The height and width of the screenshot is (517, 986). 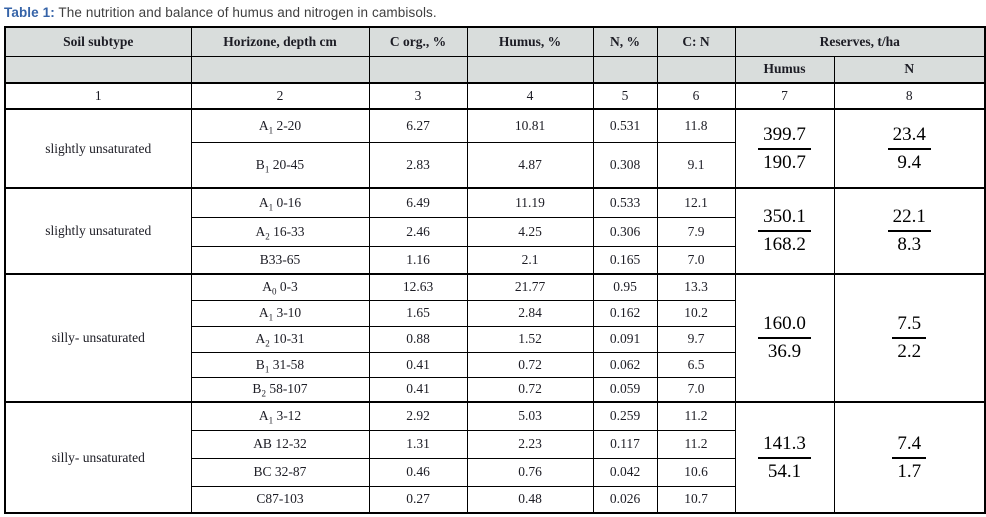 What do you see at coordinates (280, 287) in the screenshot?
I see `horizon-cell: A0 0-3` at bounding box center [280, 287].